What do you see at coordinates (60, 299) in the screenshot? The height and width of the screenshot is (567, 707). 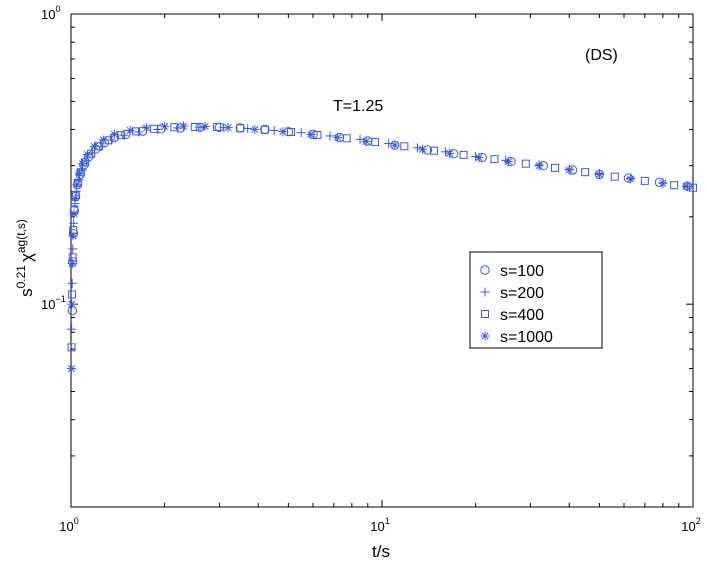 I see `y-tick-label-exponent: −1` at bounding box center [60, 299].